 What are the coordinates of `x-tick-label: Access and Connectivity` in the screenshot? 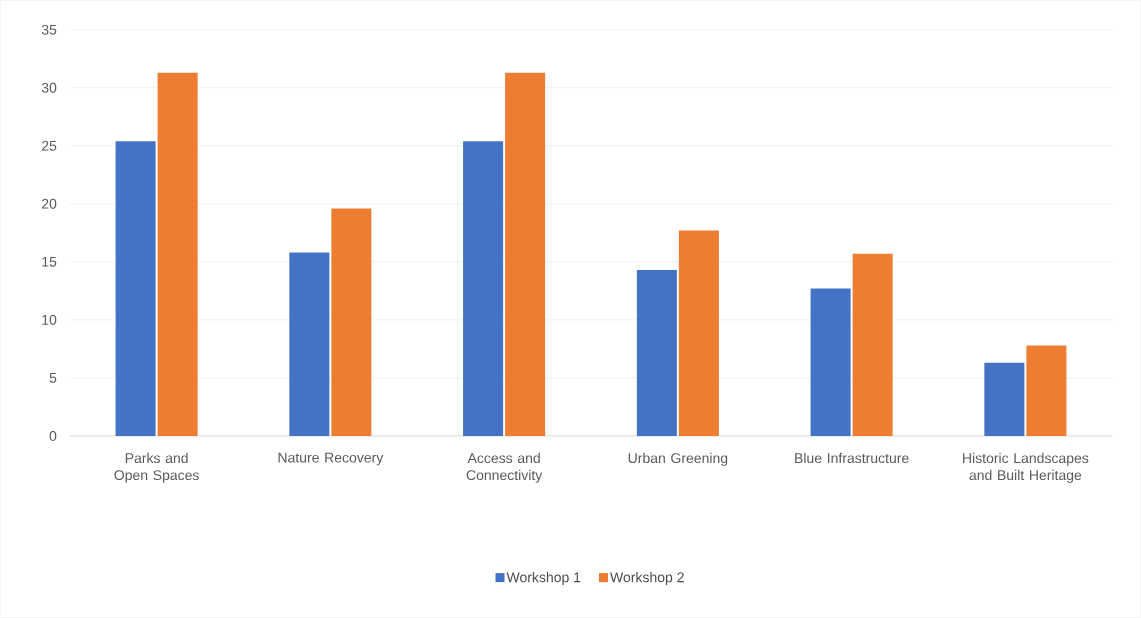 It's located at (504, 467).